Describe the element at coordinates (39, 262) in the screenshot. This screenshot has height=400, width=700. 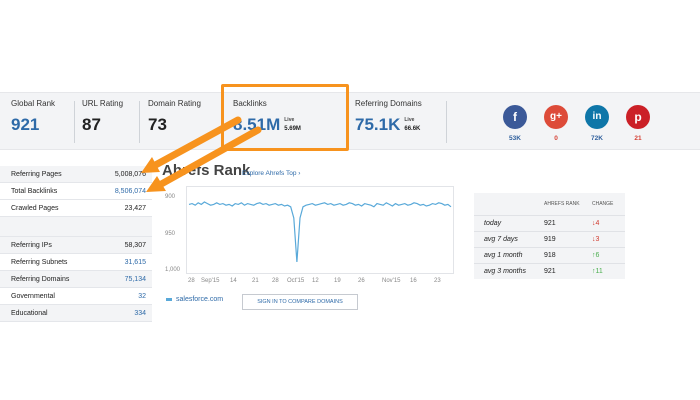
I see `row-label: Referring Subnets` at that location.